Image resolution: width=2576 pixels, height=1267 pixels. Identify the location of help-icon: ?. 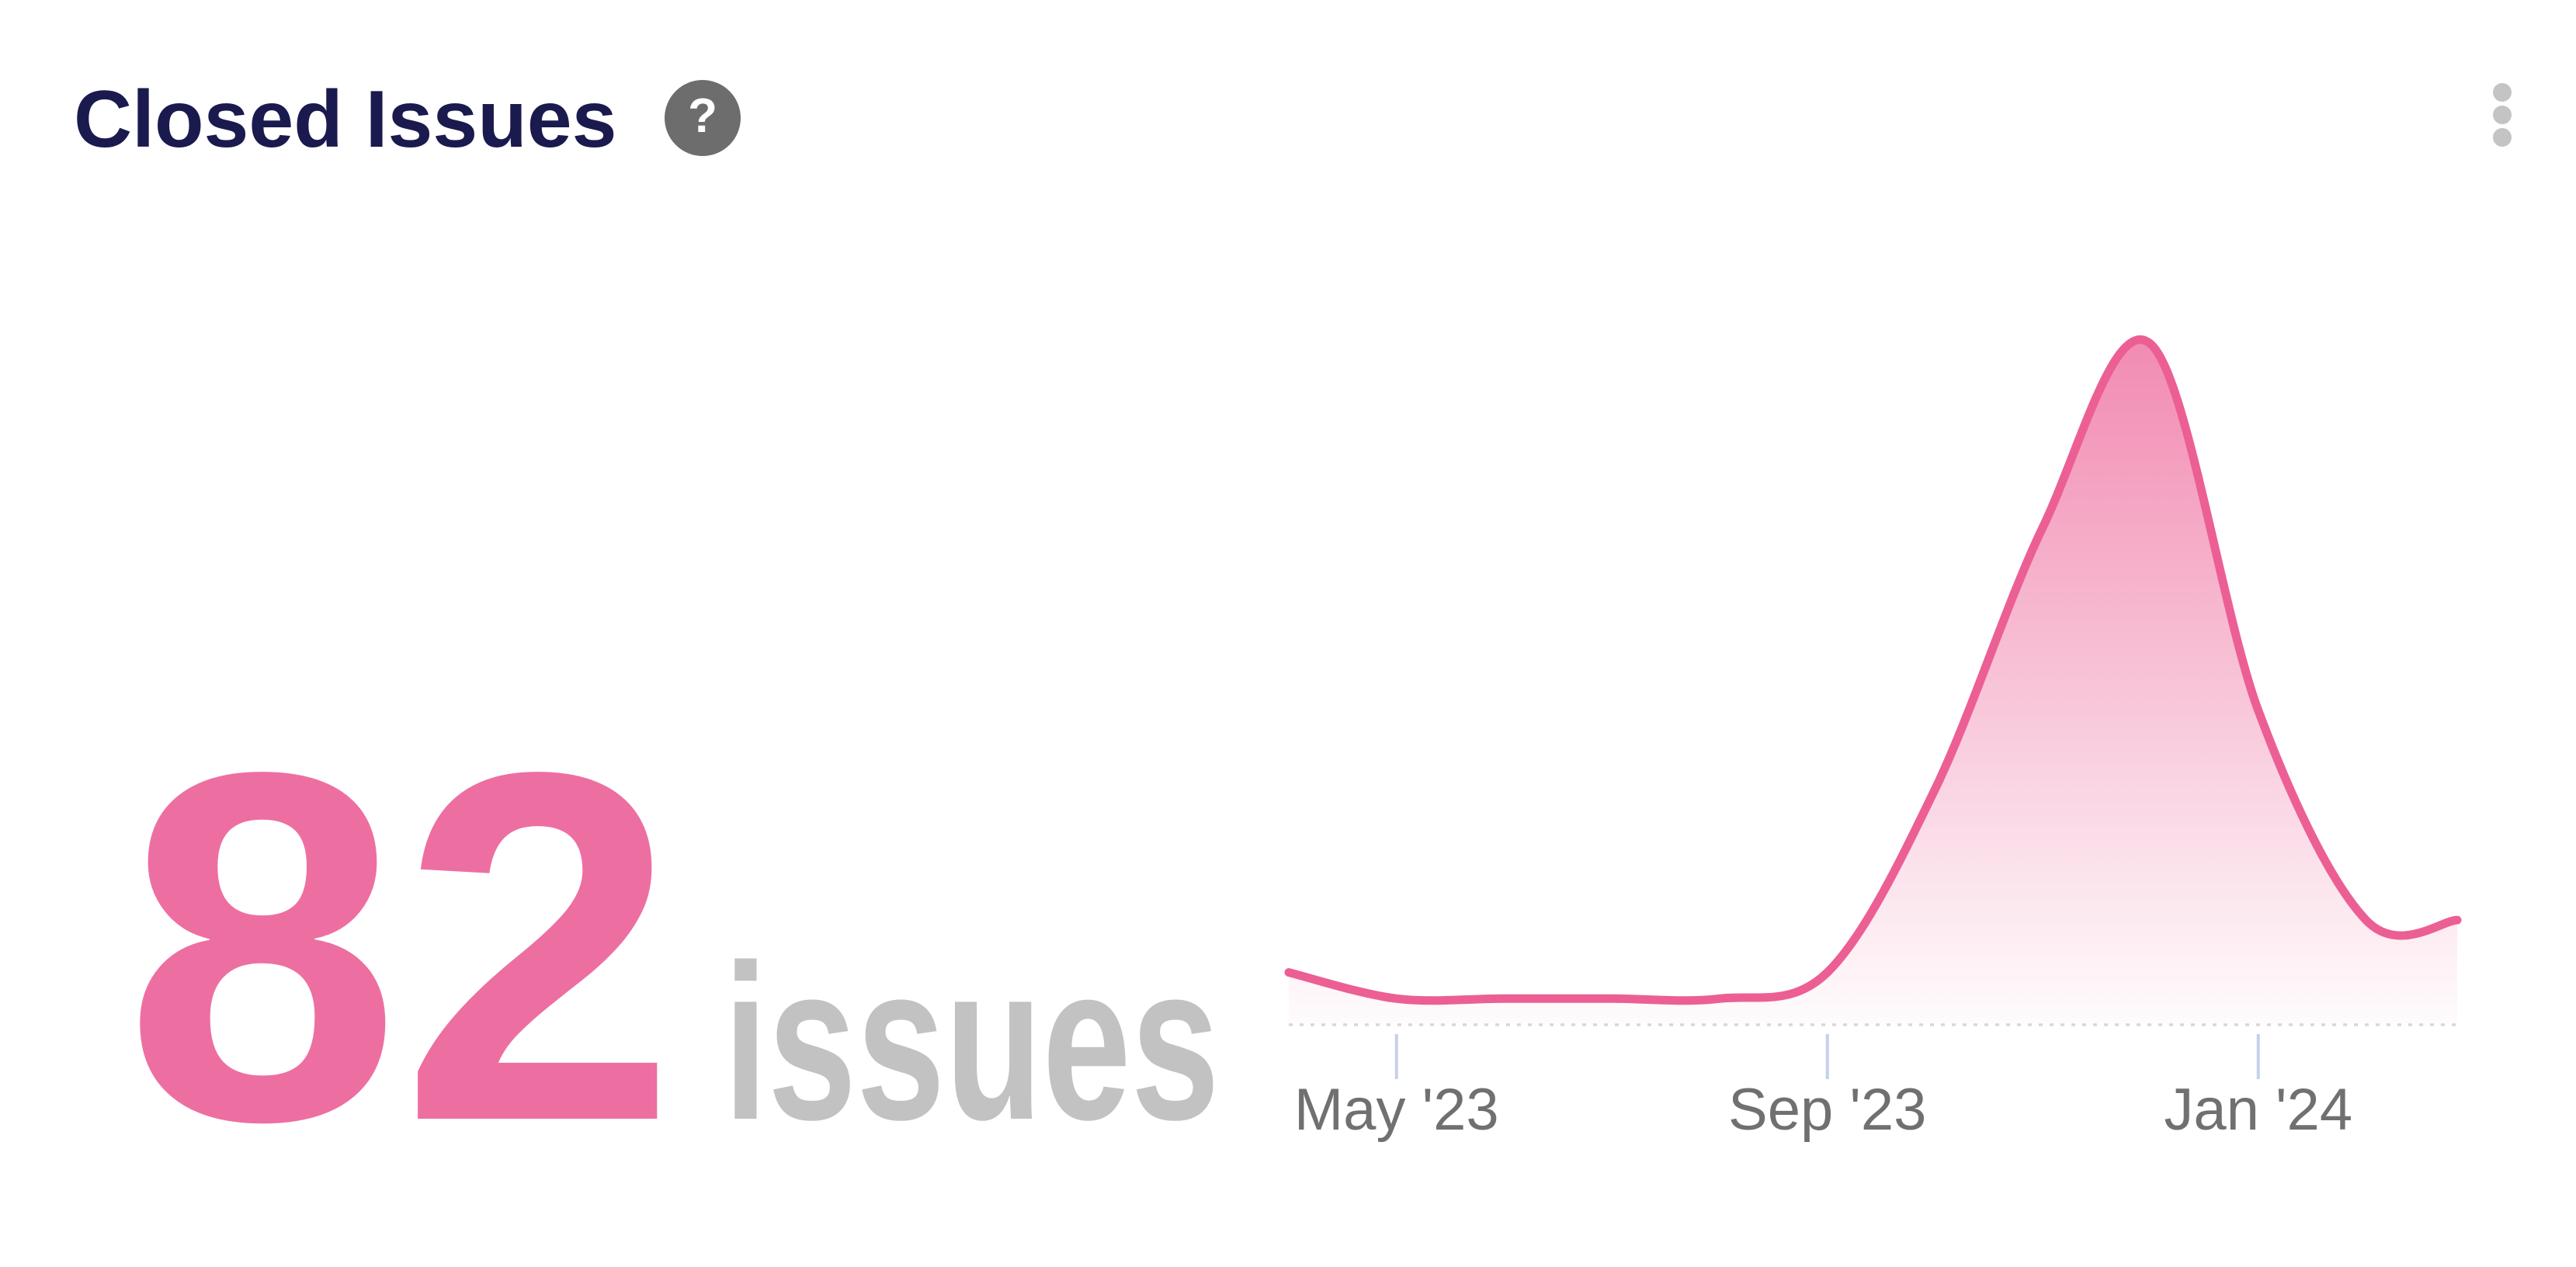
(703, 118).